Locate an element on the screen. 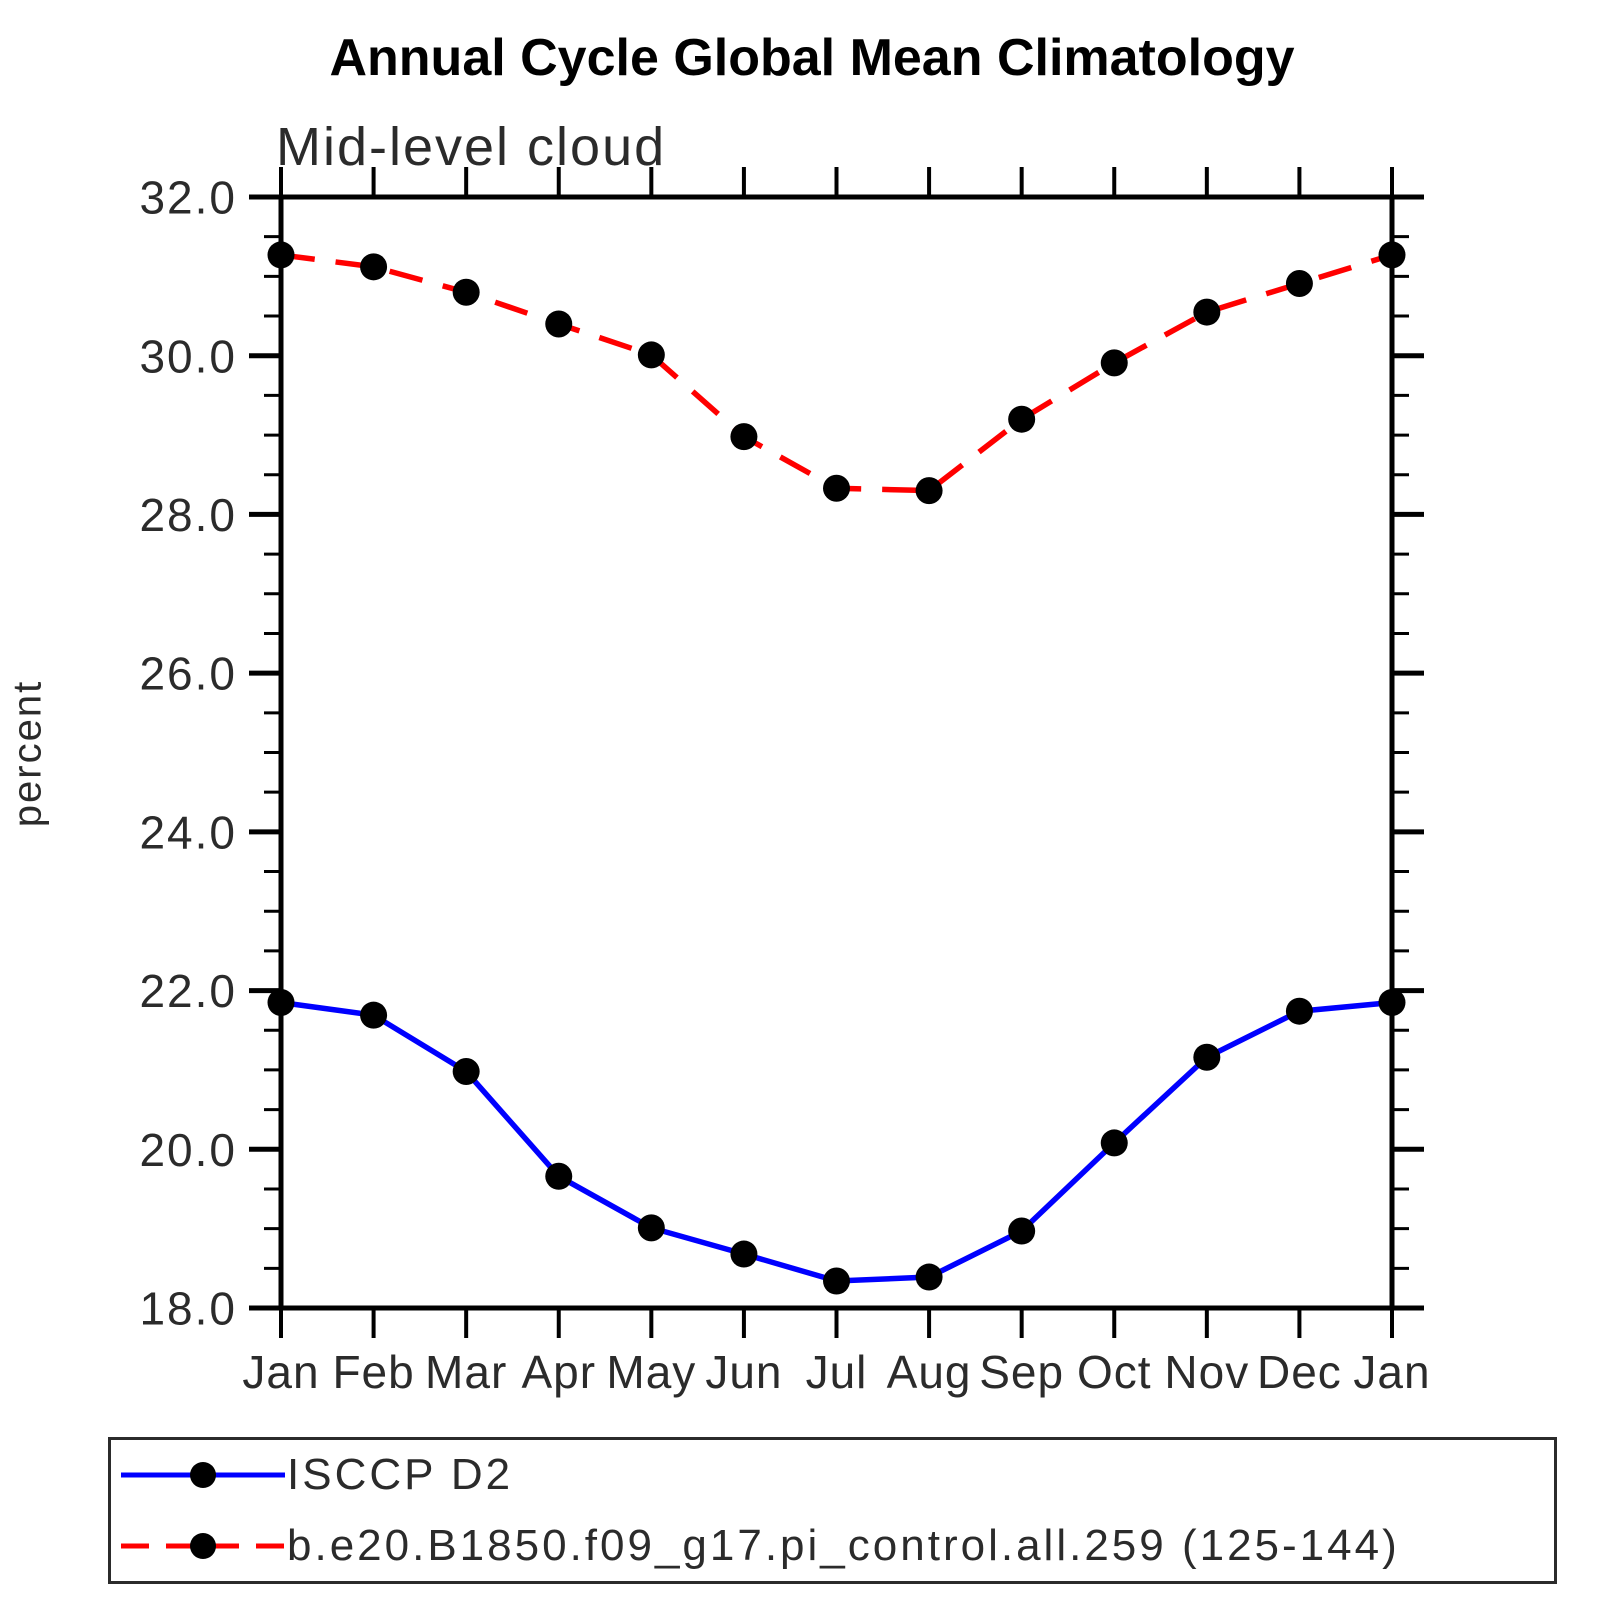  x-tick-label: May is located at coordinates (651, 1372).